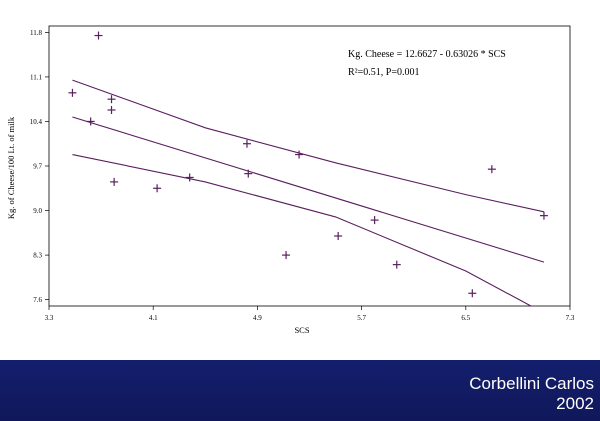  What do you see at coordinates (153, 318) in the screenshot?
I see `x-tick-label-1: 4.1` at bounding box center [153, 318].